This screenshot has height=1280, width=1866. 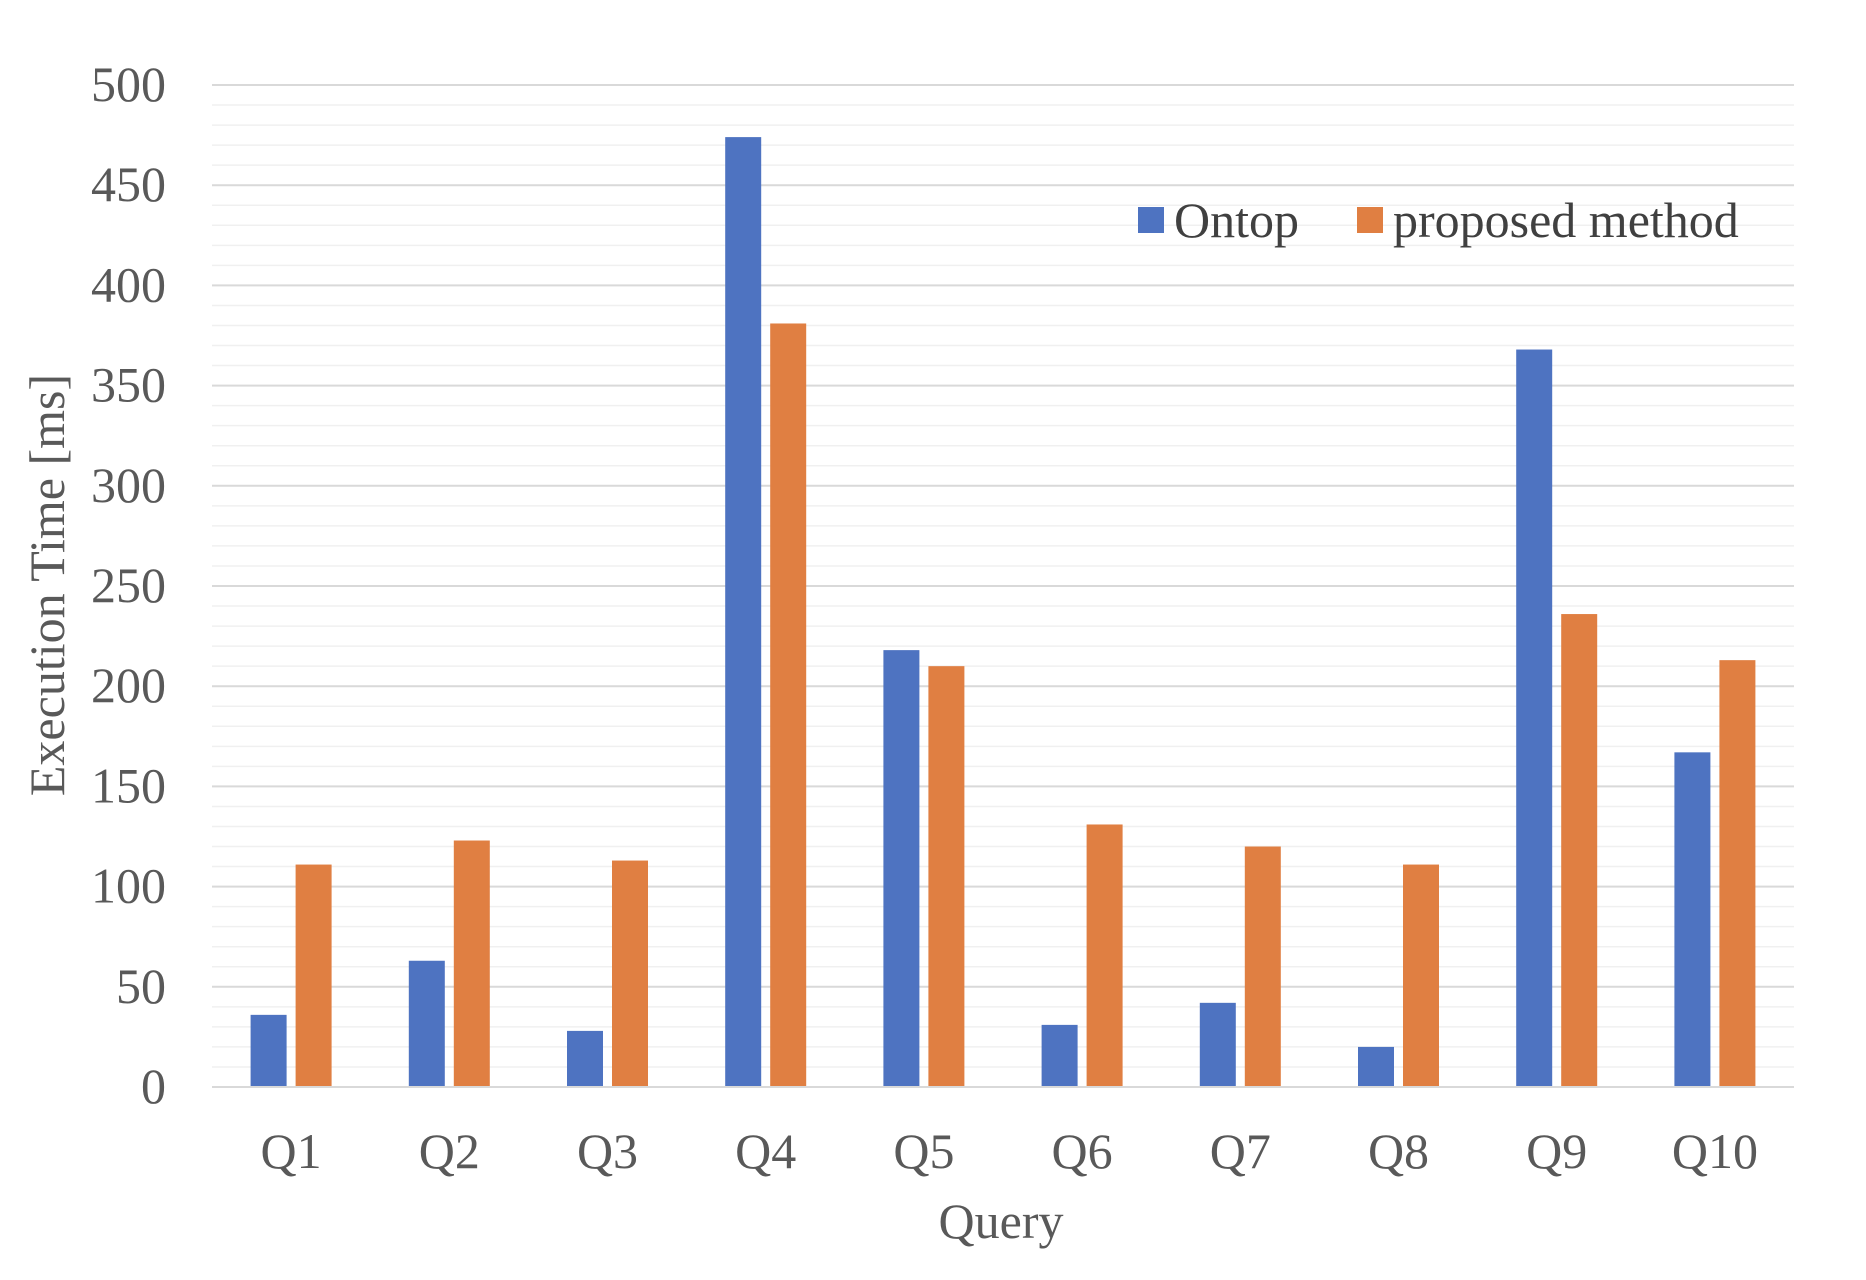 What do you see at coordinates (1556, 1151) in the screenshot?
I see `x-tick-label: Q9` at bounding box center [1556, 1151].